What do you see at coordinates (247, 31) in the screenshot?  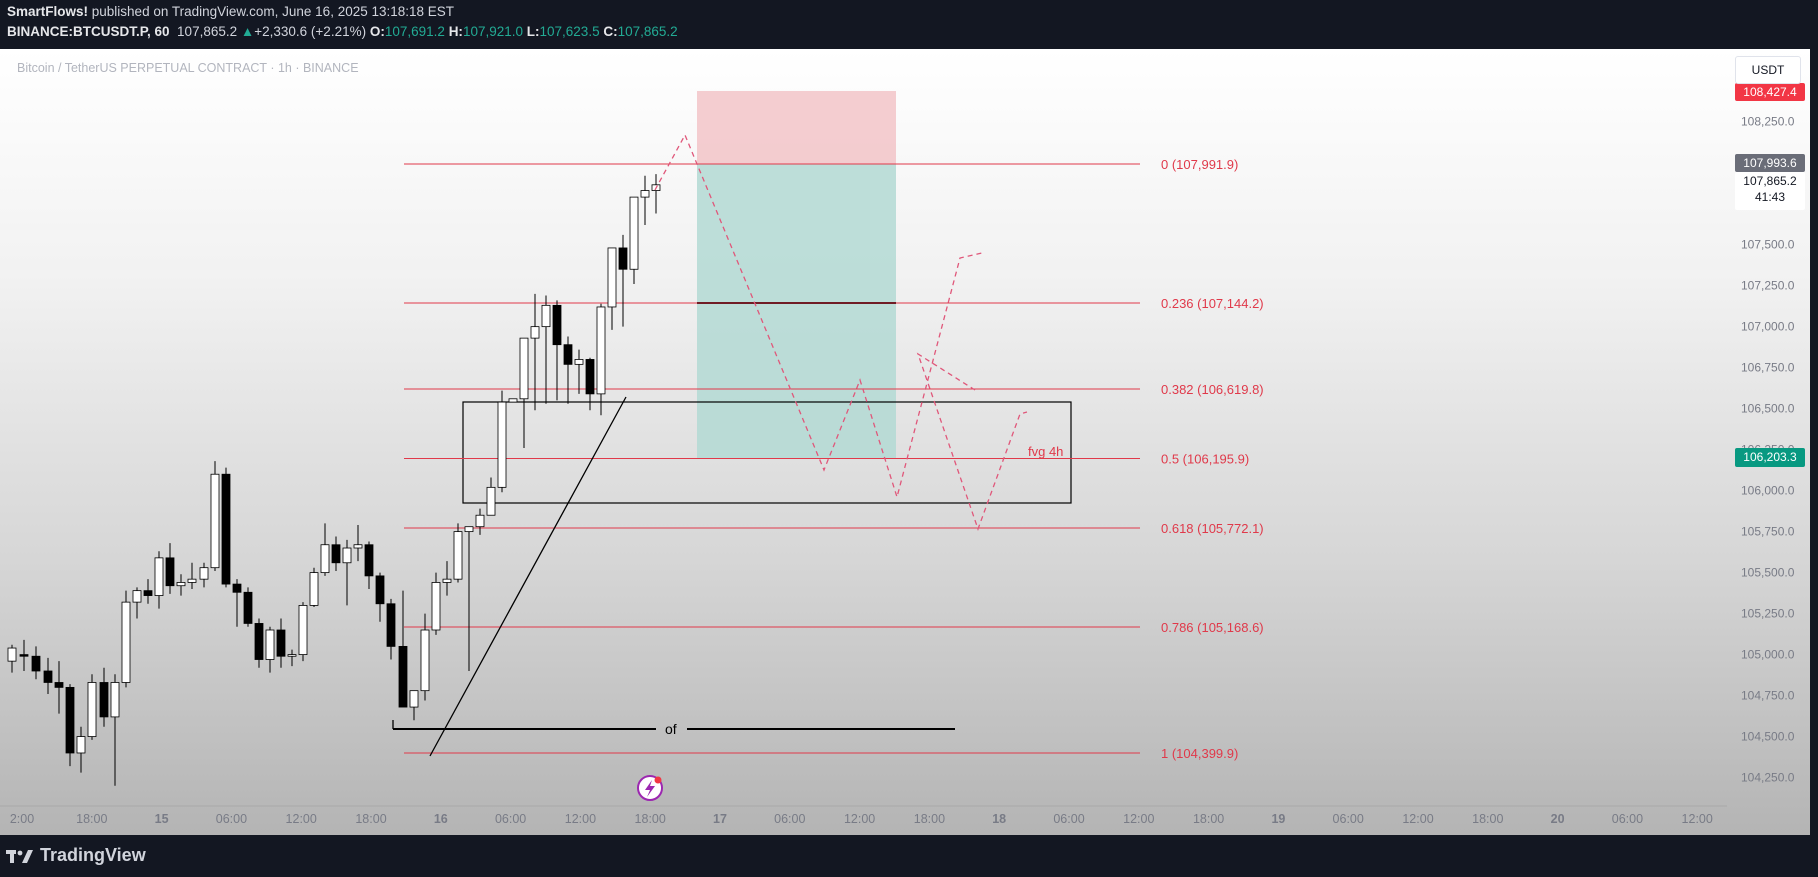 I see `change-arrow-icon: ▲` at bounding box center [247, 31].